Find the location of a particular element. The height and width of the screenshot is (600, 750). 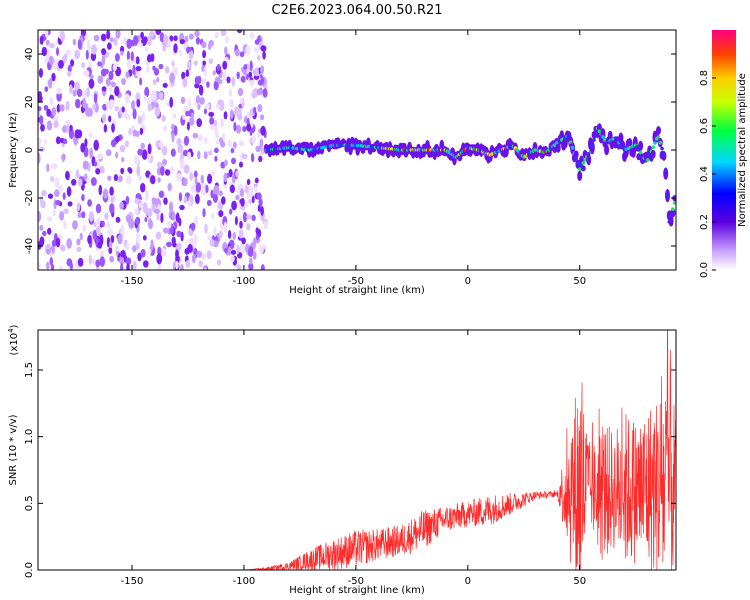

colorbar-gradient is located at coordinates (724, 150).